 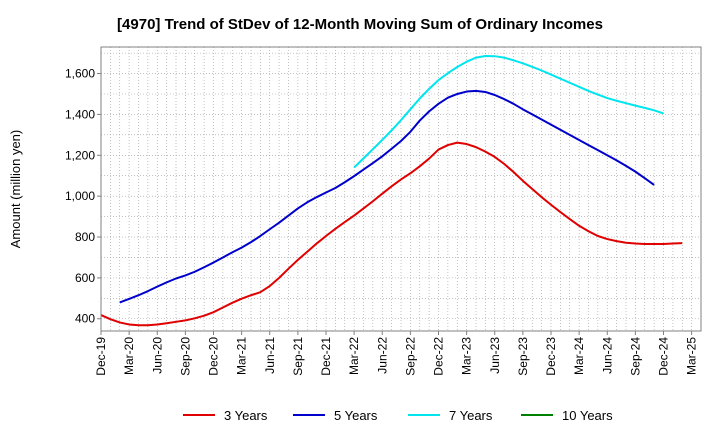 What do you see at coordinates (439, 356) in the screenshot?
I see `x-tick-label: Dec-22` at bounding box center [439, 356].